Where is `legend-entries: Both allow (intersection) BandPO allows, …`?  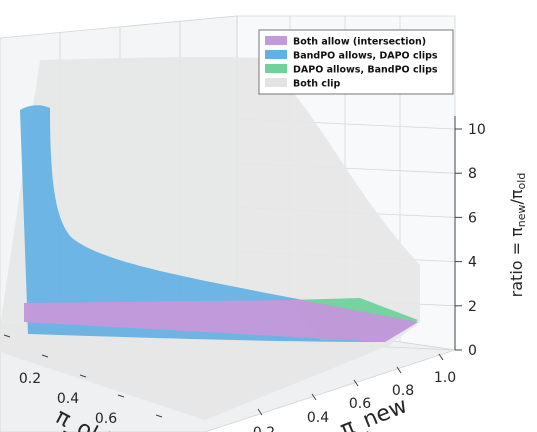
legend-entries: Both allow (intersection) BandPO allows, … is located at coordinates (351, 63).